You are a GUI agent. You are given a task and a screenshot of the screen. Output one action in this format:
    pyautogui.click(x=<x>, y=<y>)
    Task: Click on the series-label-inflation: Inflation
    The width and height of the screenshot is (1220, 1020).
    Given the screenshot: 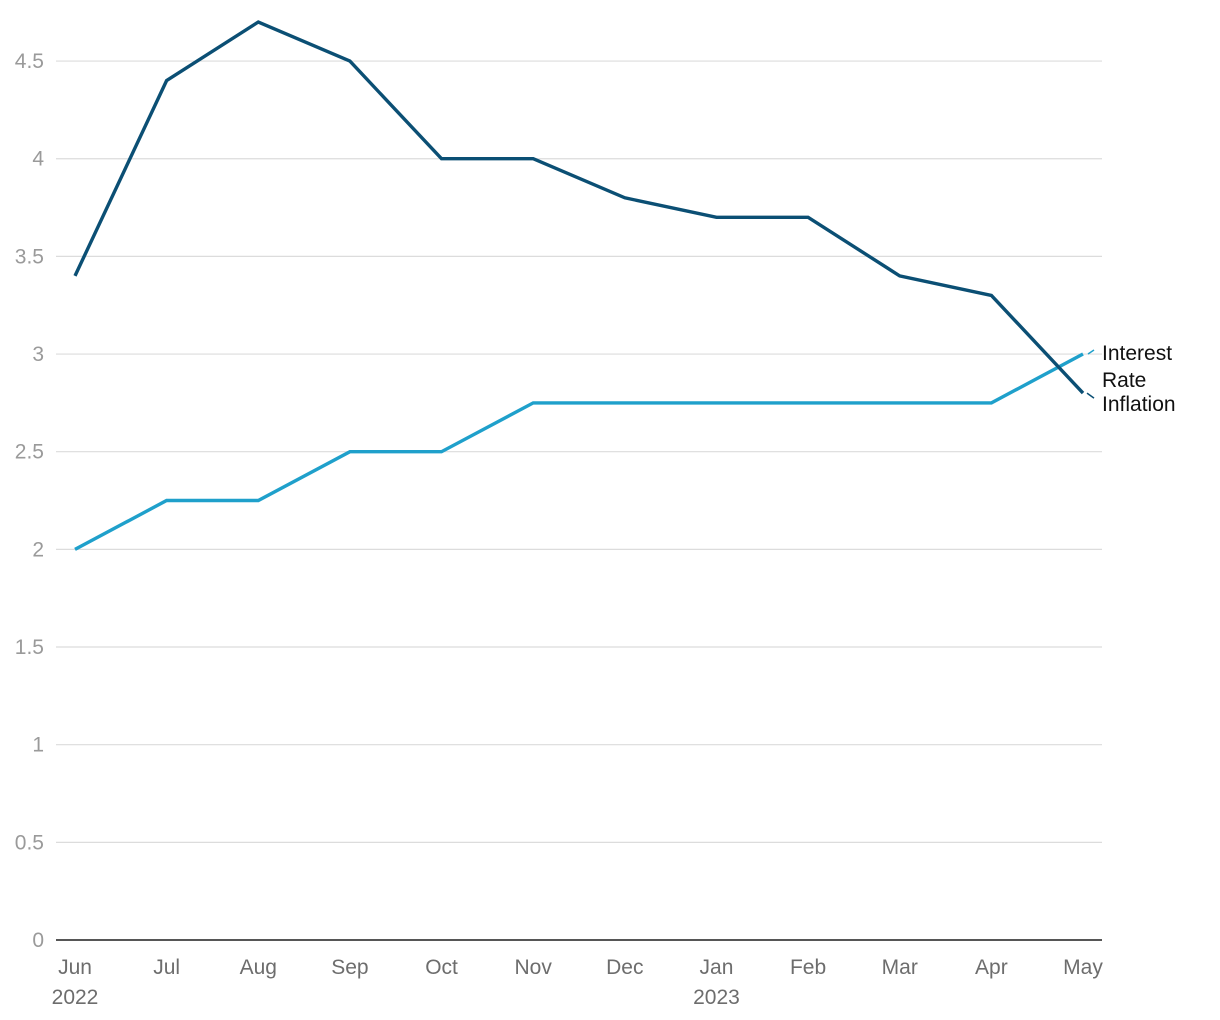 What is the action you would take?
    pyautogui.click(x=1139, y=404)
    